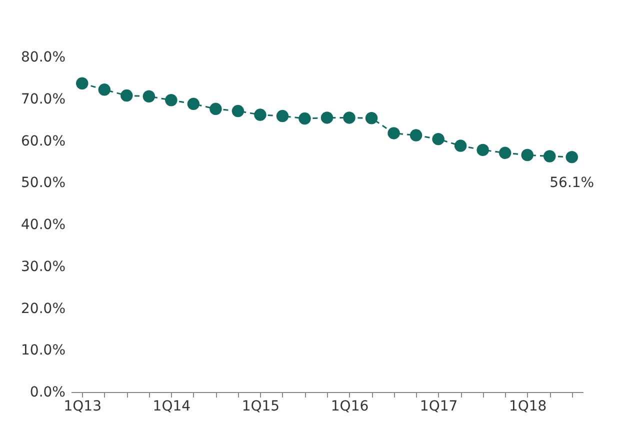 This screenshot has width=630, height=423. Describe the element at coordinates (43, 58) in the screenshot. I see `y-tick-label: 80.0%` at that location.